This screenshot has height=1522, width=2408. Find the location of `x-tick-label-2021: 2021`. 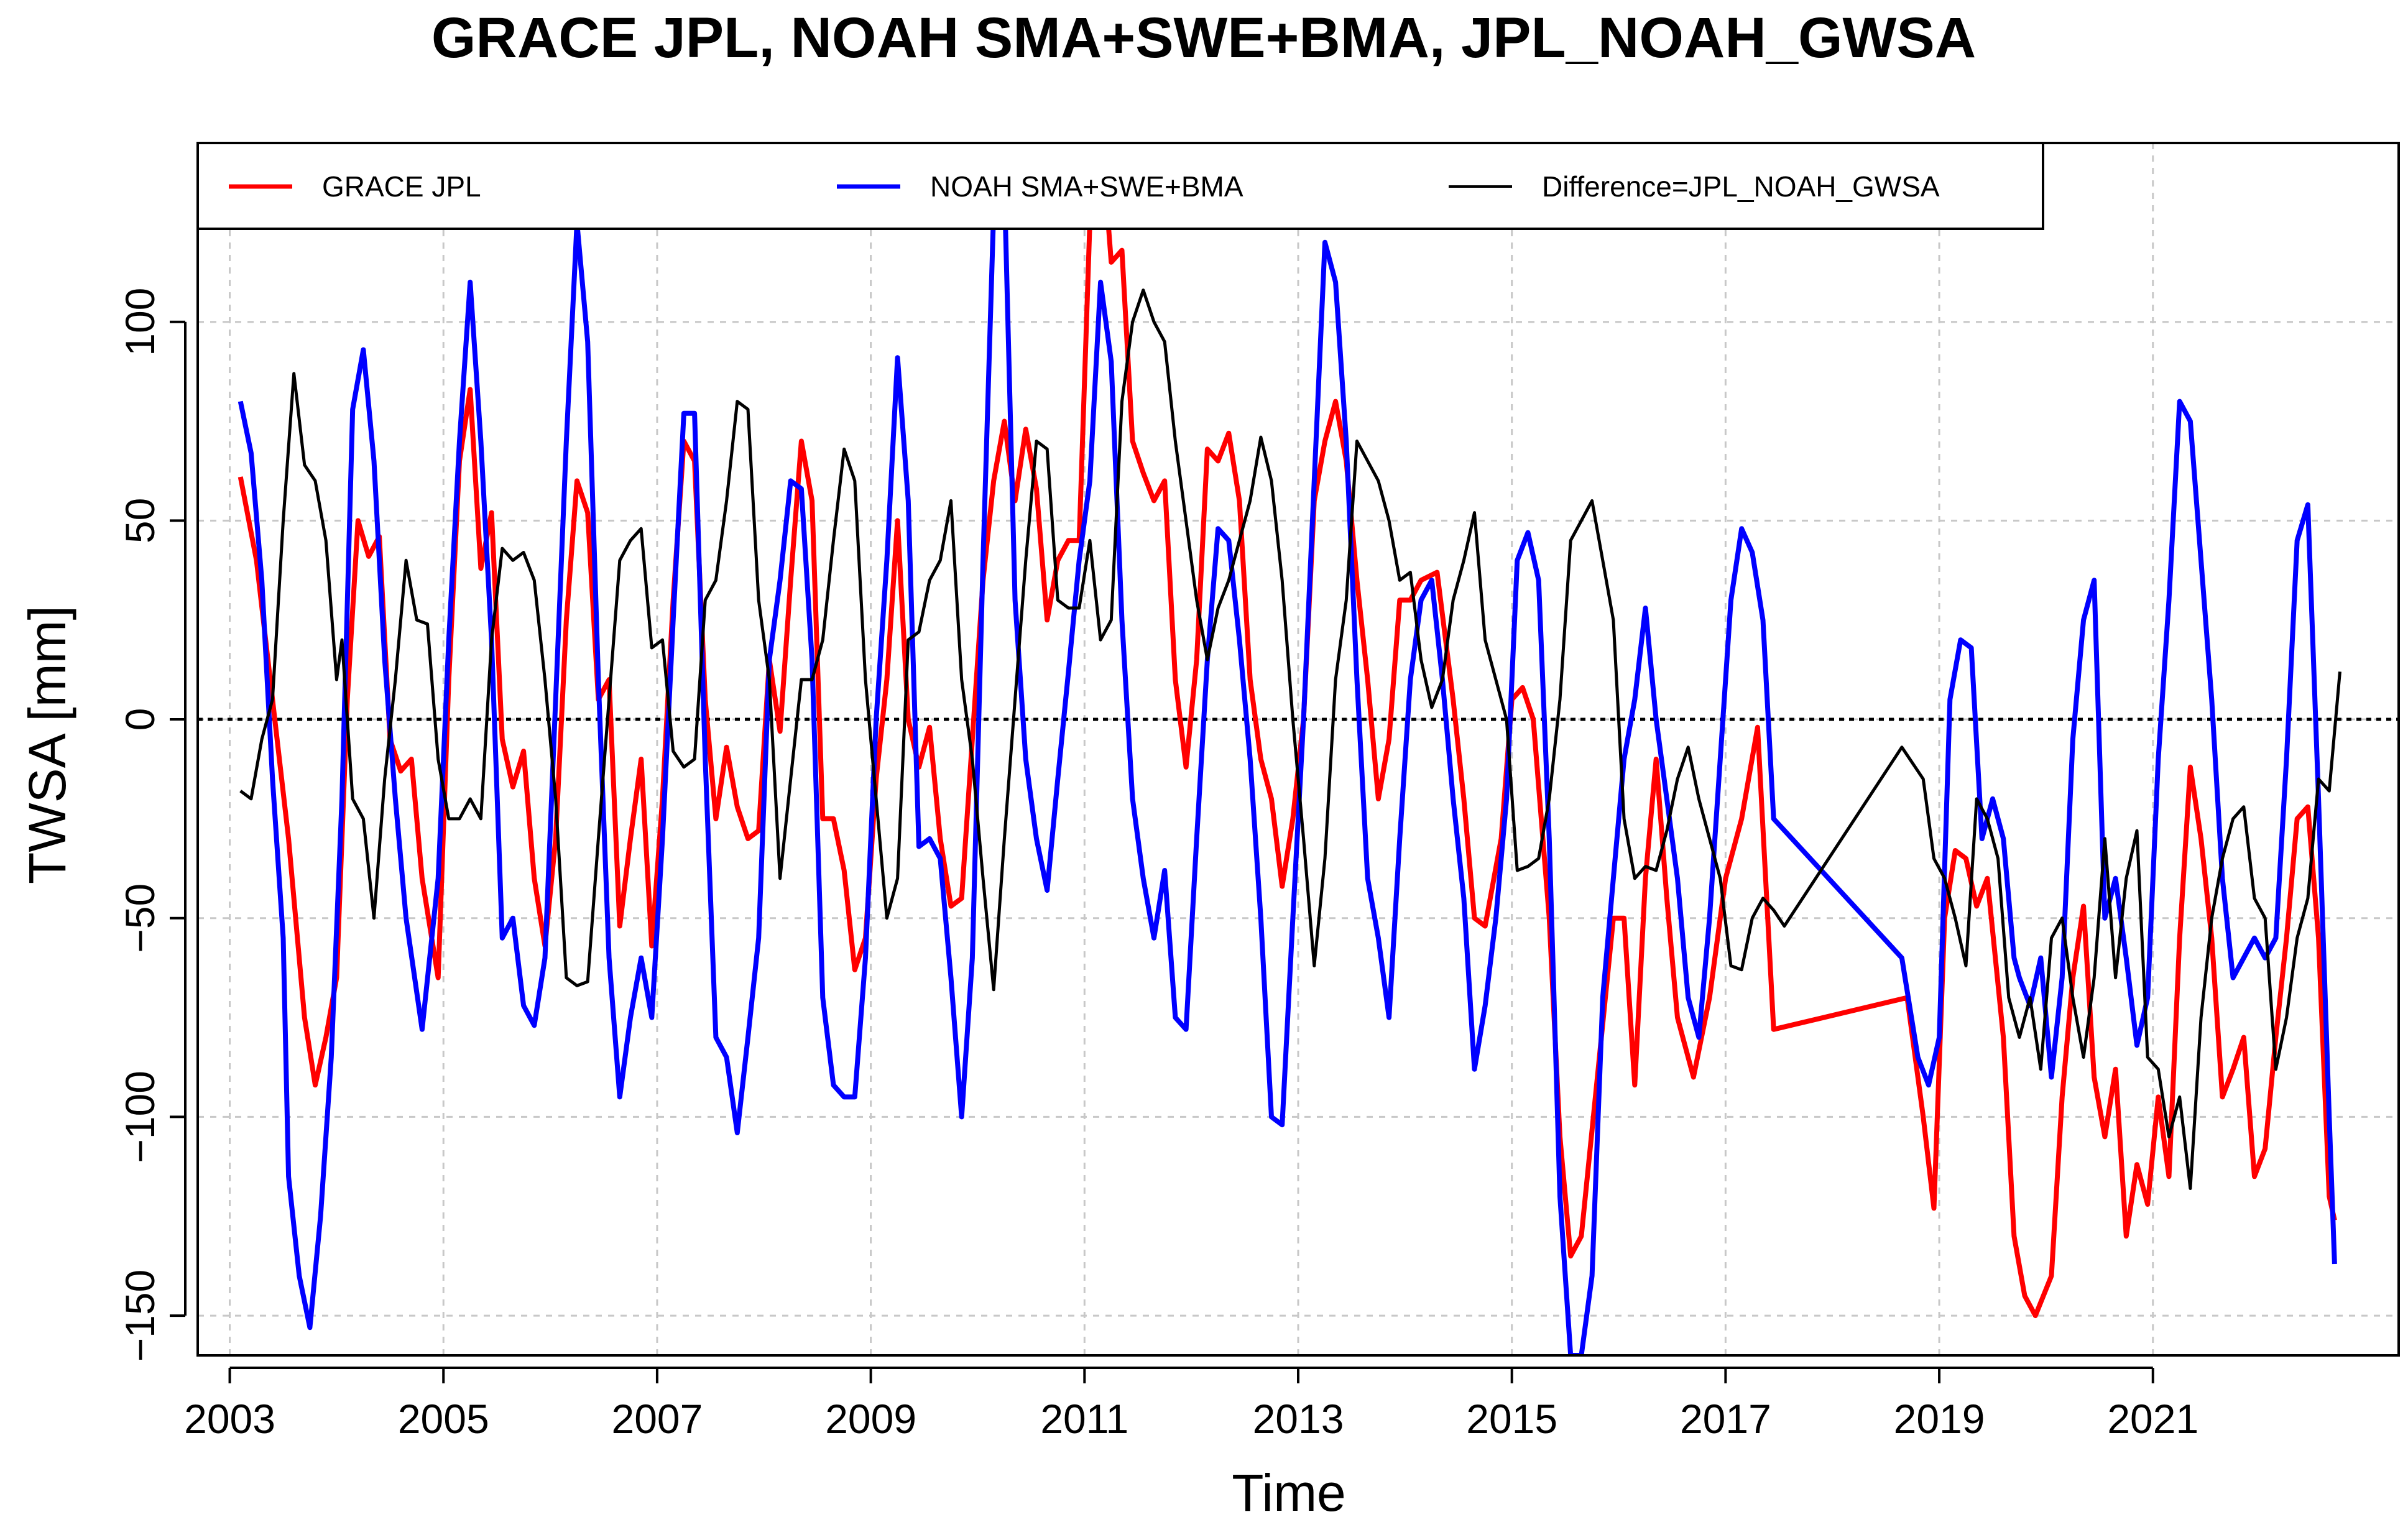

x-tick-label-2021: 2021 is located at coordinates (2152, 1419).